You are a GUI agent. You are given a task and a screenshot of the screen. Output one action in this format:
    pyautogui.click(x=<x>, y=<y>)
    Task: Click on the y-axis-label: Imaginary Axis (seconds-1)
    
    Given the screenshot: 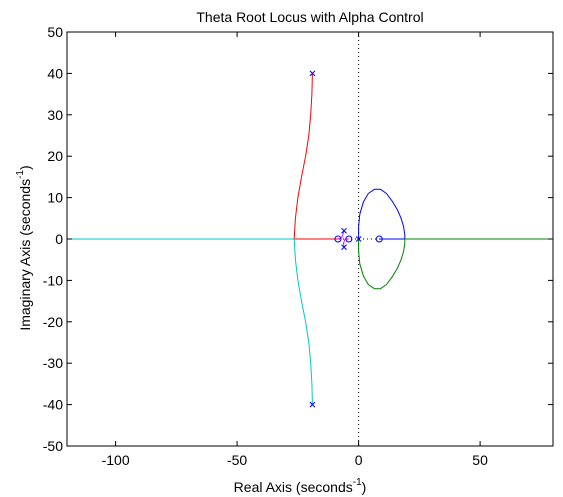 What is the action you would take?
    pyautogui.click(x=24, y=247)
    